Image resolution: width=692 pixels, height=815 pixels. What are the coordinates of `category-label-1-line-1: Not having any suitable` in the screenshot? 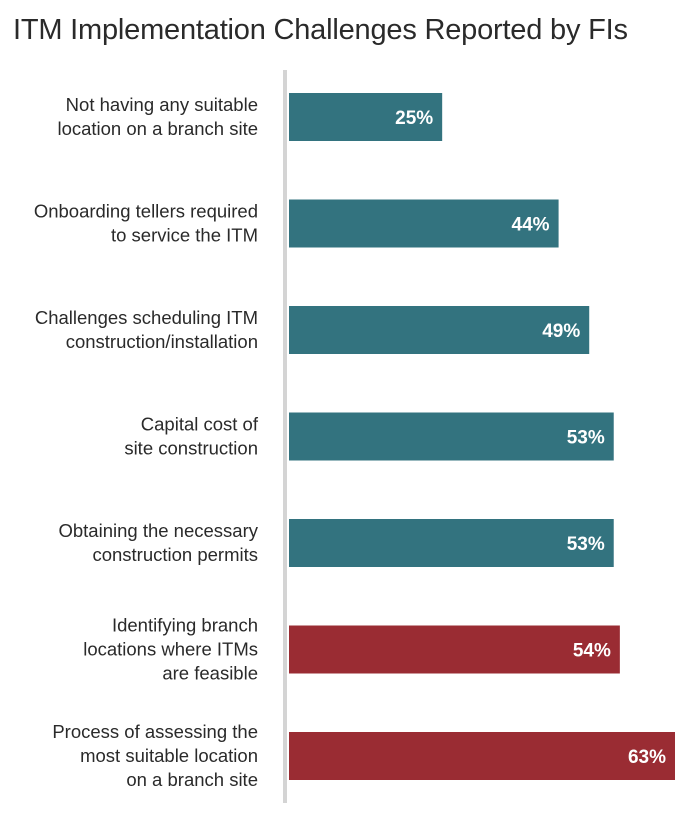 It's located at (162, 104).